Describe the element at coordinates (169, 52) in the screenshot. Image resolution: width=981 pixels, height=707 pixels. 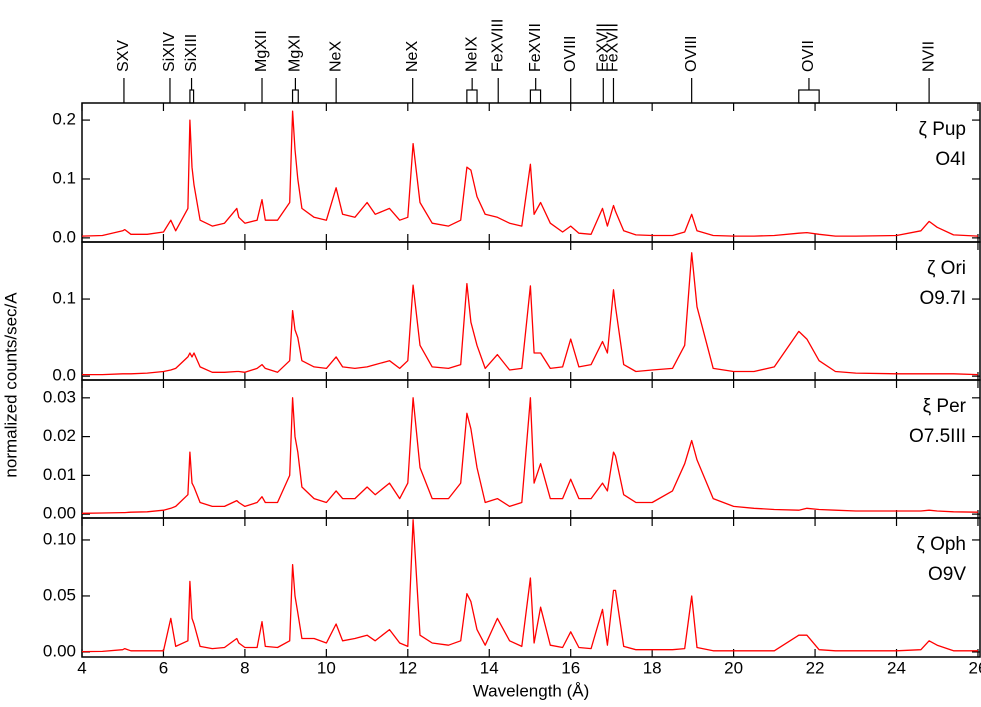
I see `line-id-label: SiXIV` at that location.